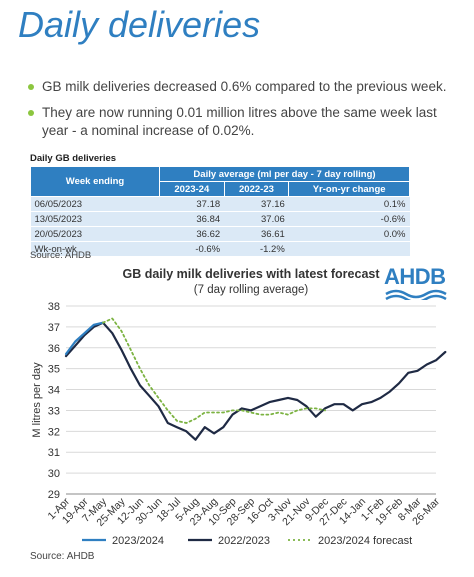 The height and width of the screenshot is (577, 474). I want to click on series-line-2023-2024, so click(84, 338).